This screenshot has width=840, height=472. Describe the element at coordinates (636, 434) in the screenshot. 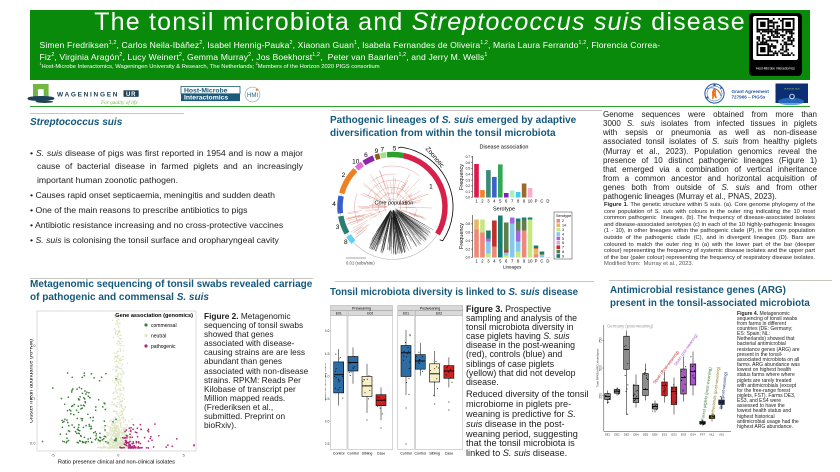

I see `svg-text: DE4` at that location.